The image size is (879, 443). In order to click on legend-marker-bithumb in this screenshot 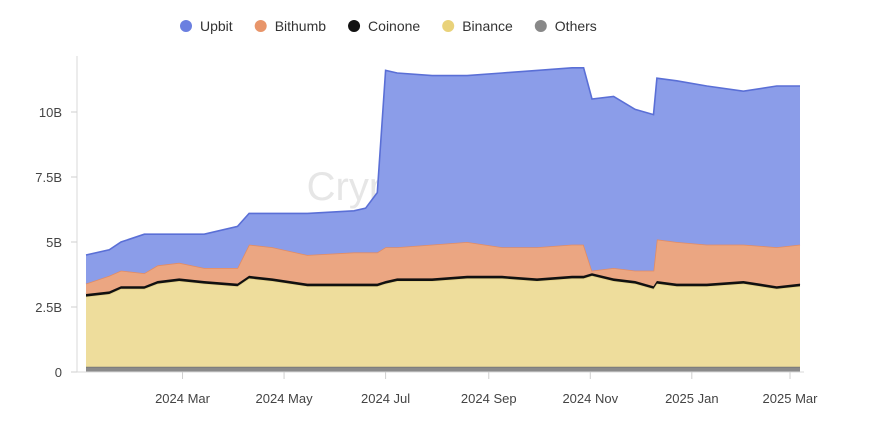, I will do `click(260, 26)`.